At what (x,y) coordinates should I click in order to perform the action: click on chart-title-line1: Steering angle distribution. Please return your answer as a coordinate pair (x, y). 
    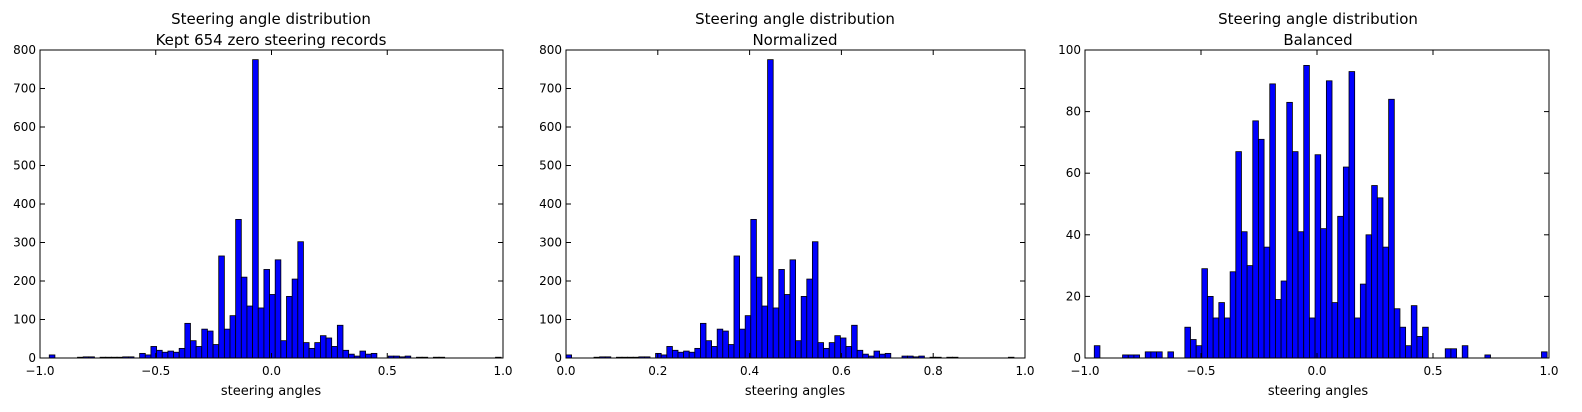
    Looking at the image, I should click on (795, 19).